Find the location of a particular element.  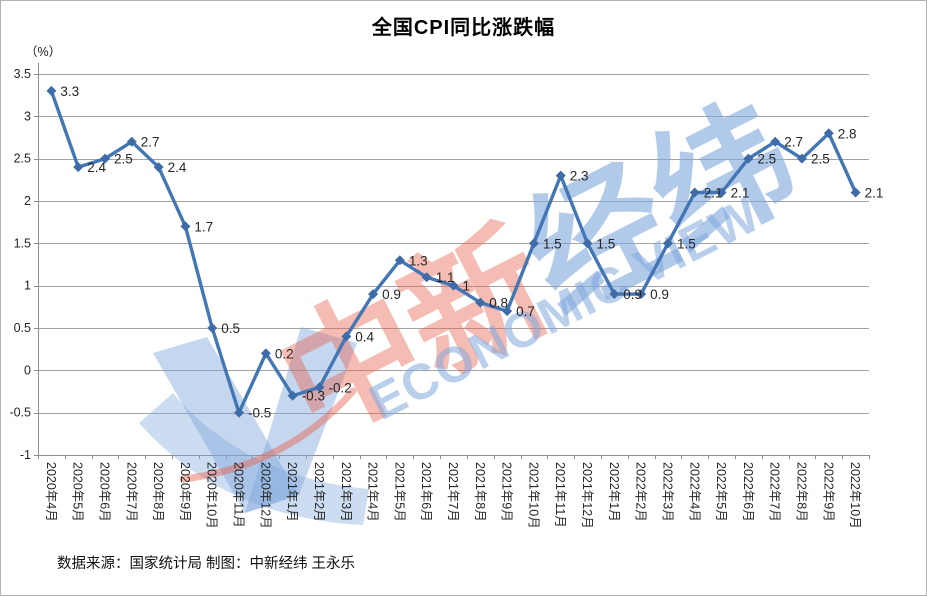

x-tick-label: 2021年12月 is located at coordinates (587, 495).